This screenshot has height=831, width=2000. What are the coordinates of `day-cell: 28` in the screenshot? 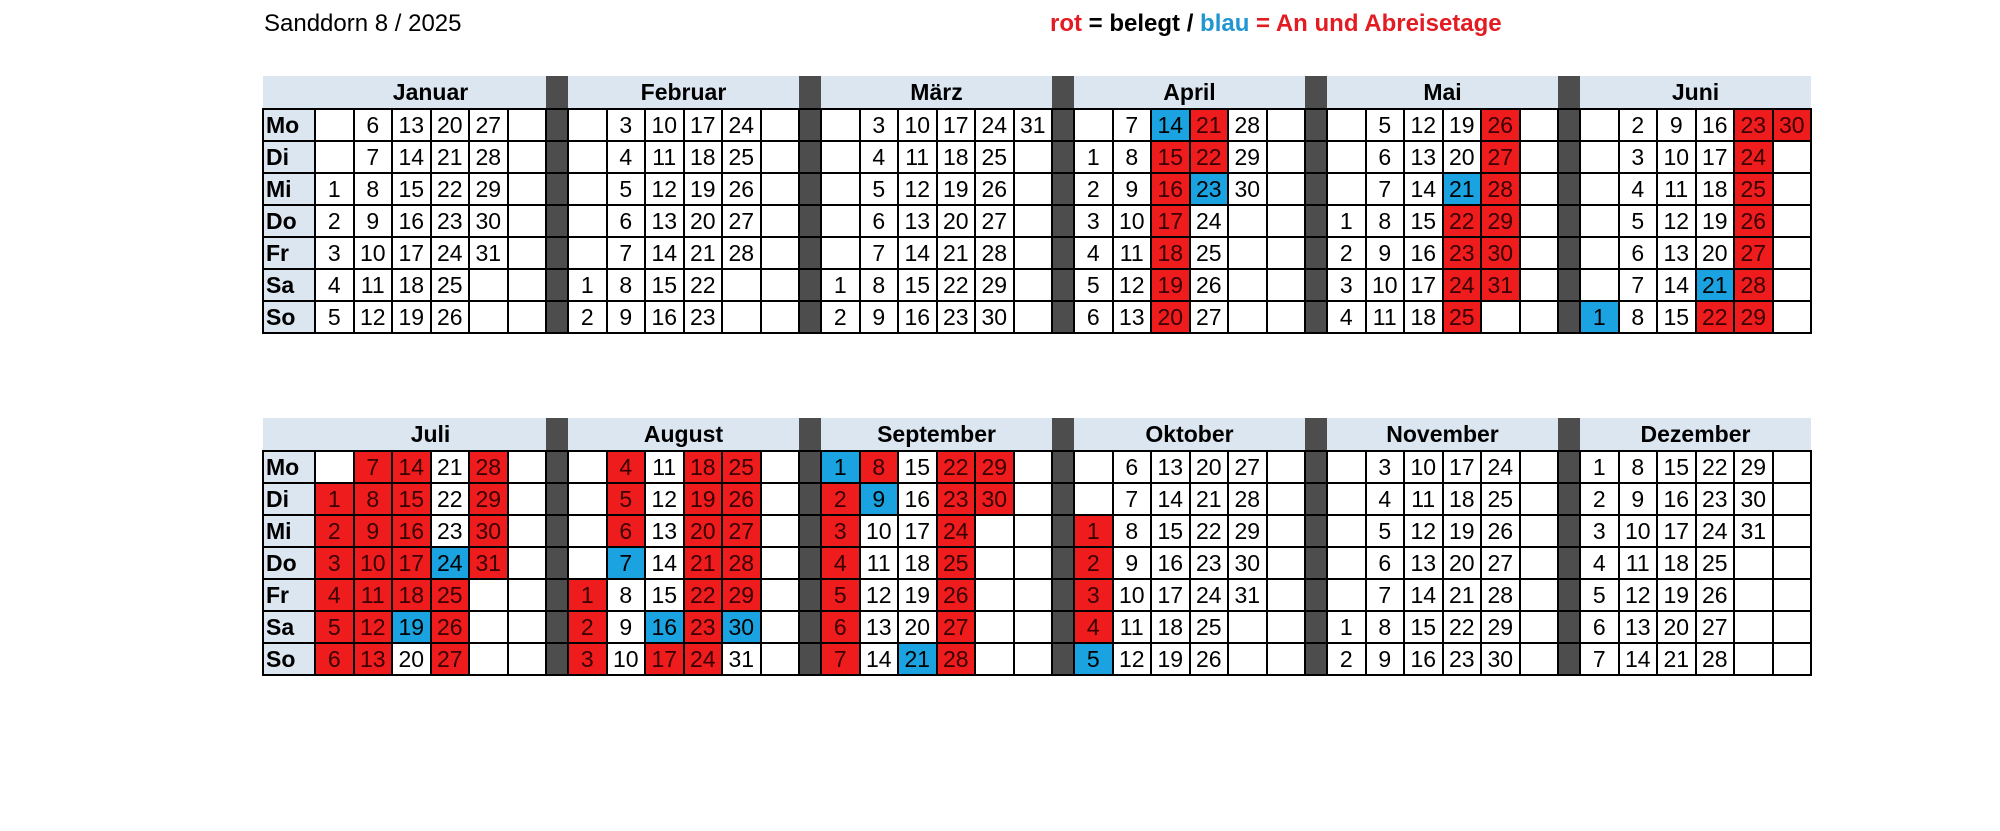 It's located at (1753, 285).